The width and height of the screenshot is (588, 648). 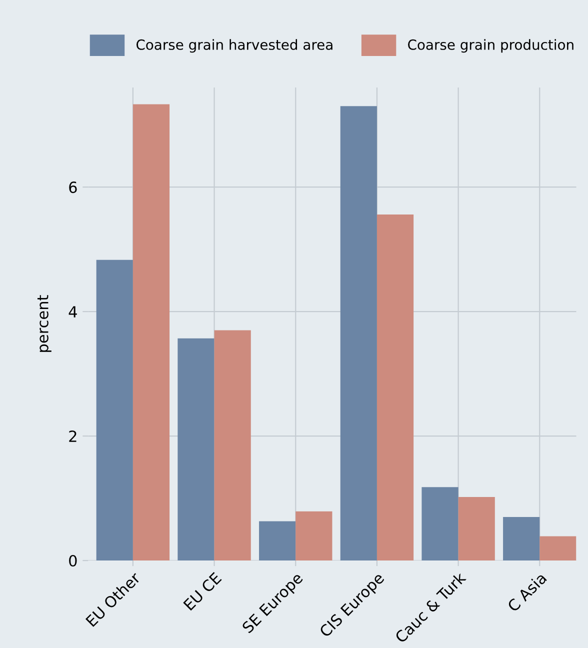 I want to click on legend-label: Coarse grain harvested area, so click(x=234, y=46).